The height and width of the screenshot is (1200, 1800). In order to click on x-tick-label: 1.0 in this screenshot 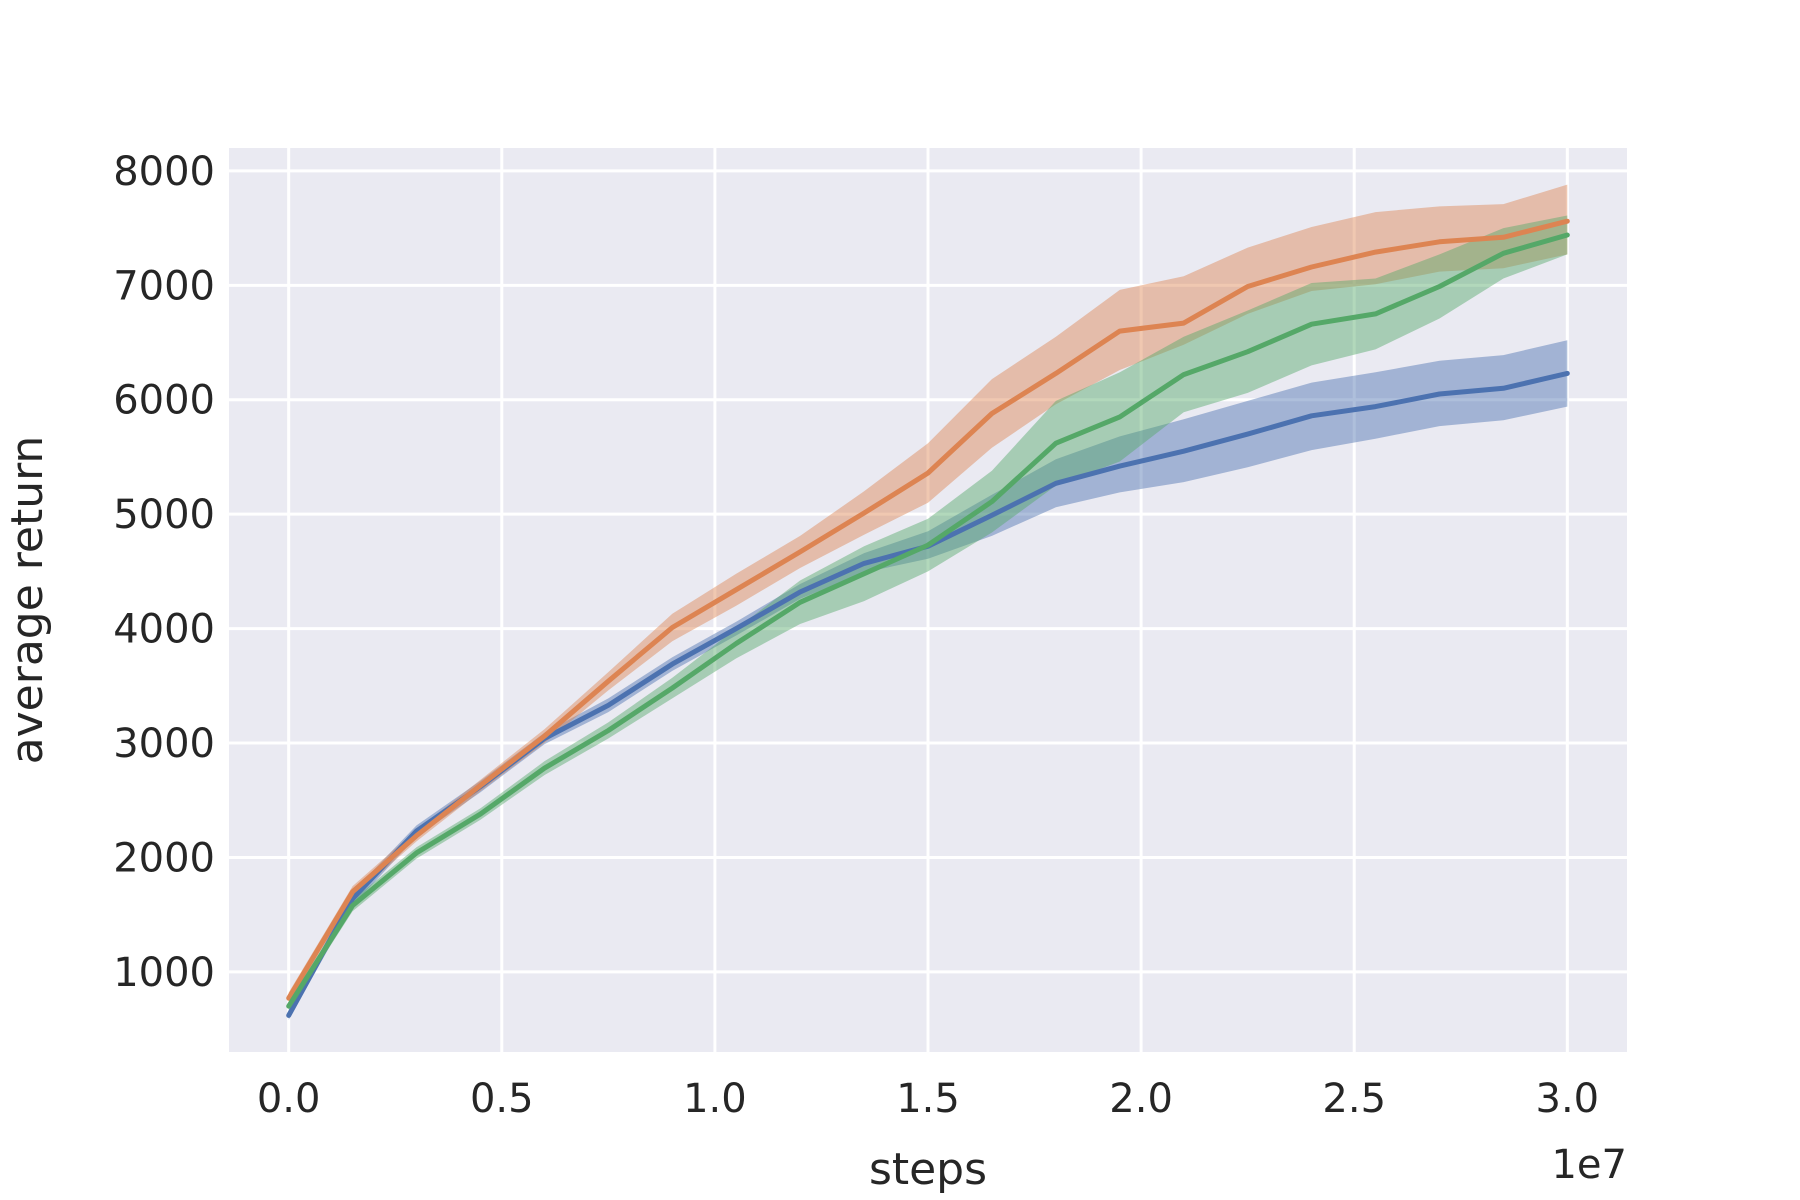, I will do `click(715, 1099)`.